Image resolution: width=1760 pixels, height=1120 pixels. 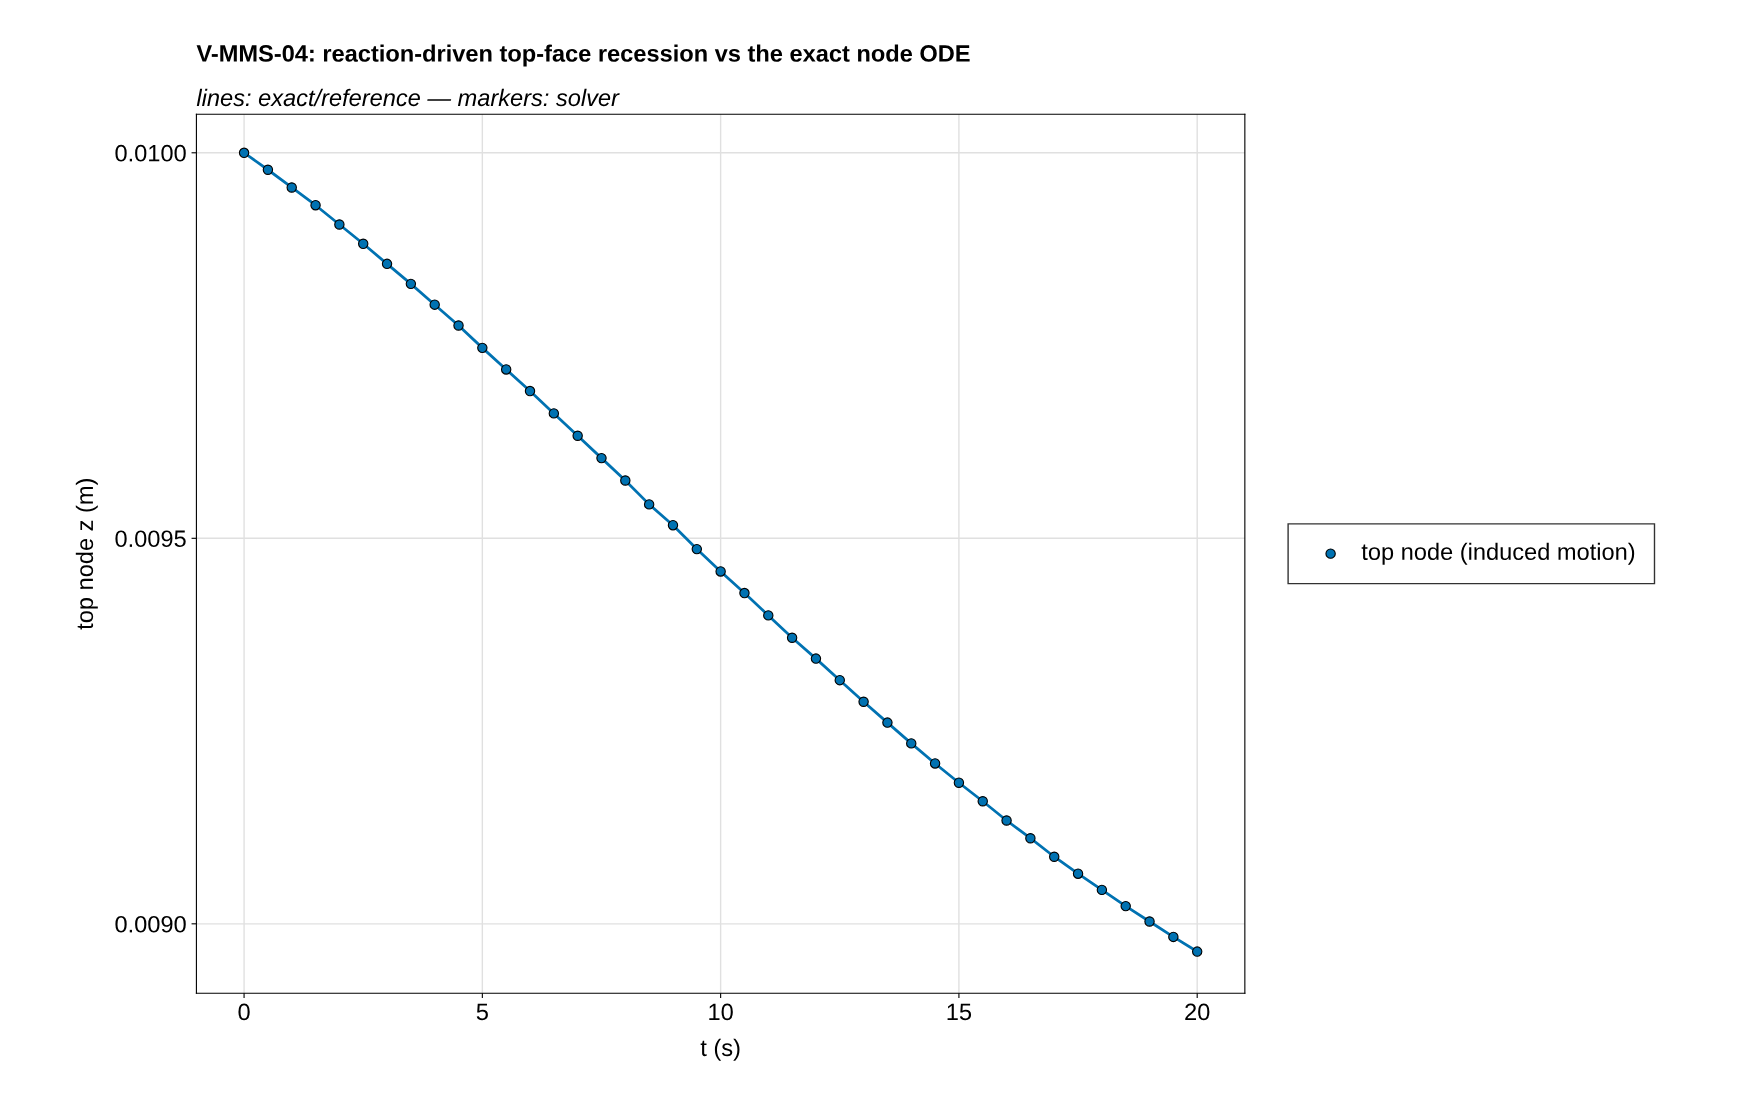 I want to click on x-axis-title: t (s), so click(x=720, y=1049).